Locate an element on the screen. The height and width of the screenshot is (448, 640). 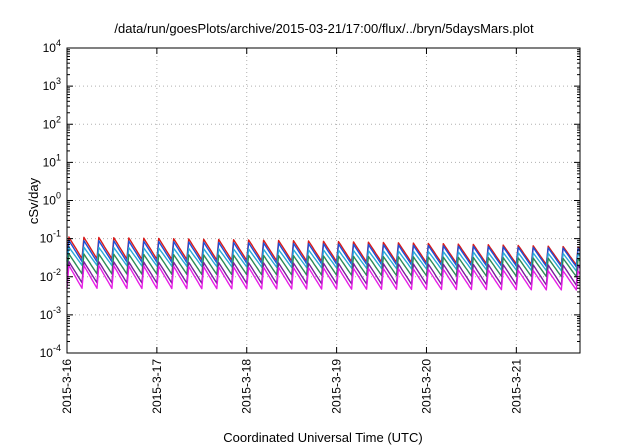
y-tick-label: 10³ is located at coordinates (52, 84).